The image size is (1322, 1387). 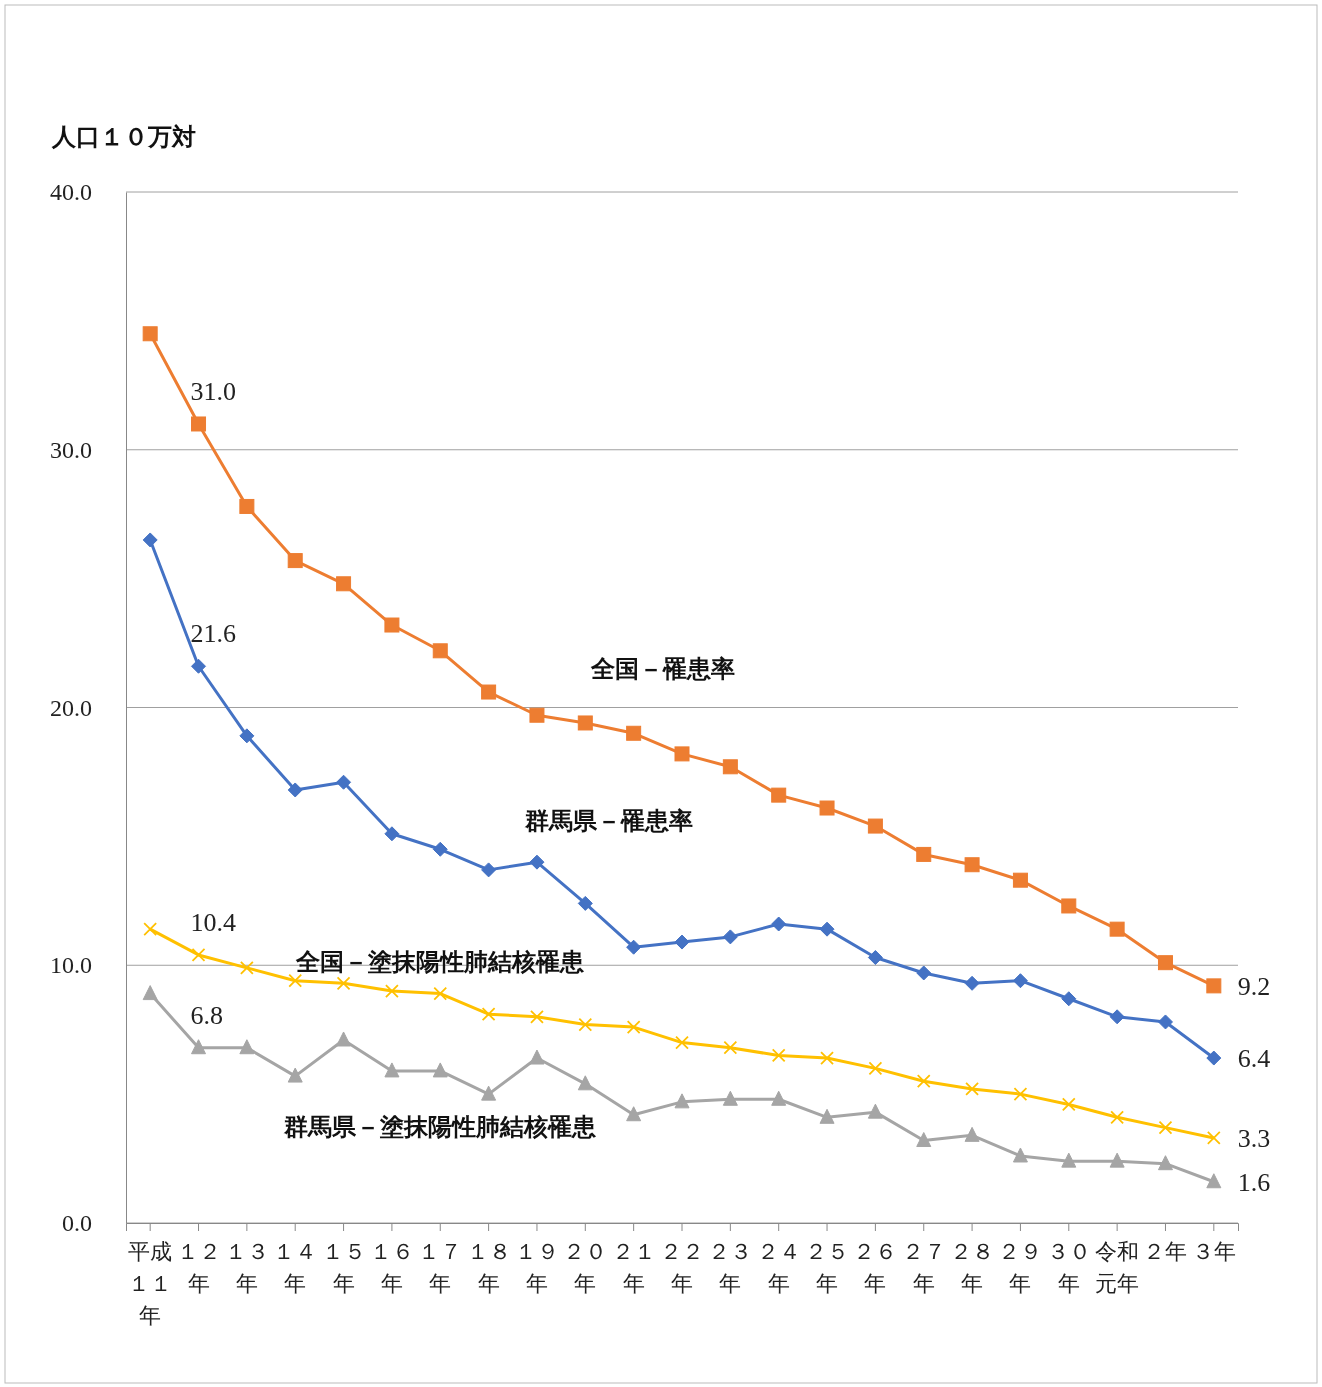 What do you see at coordinates (585, 1267) in the screenshot?
I see `x-tick-label: ２０年` at bounding box center [585, 1267].